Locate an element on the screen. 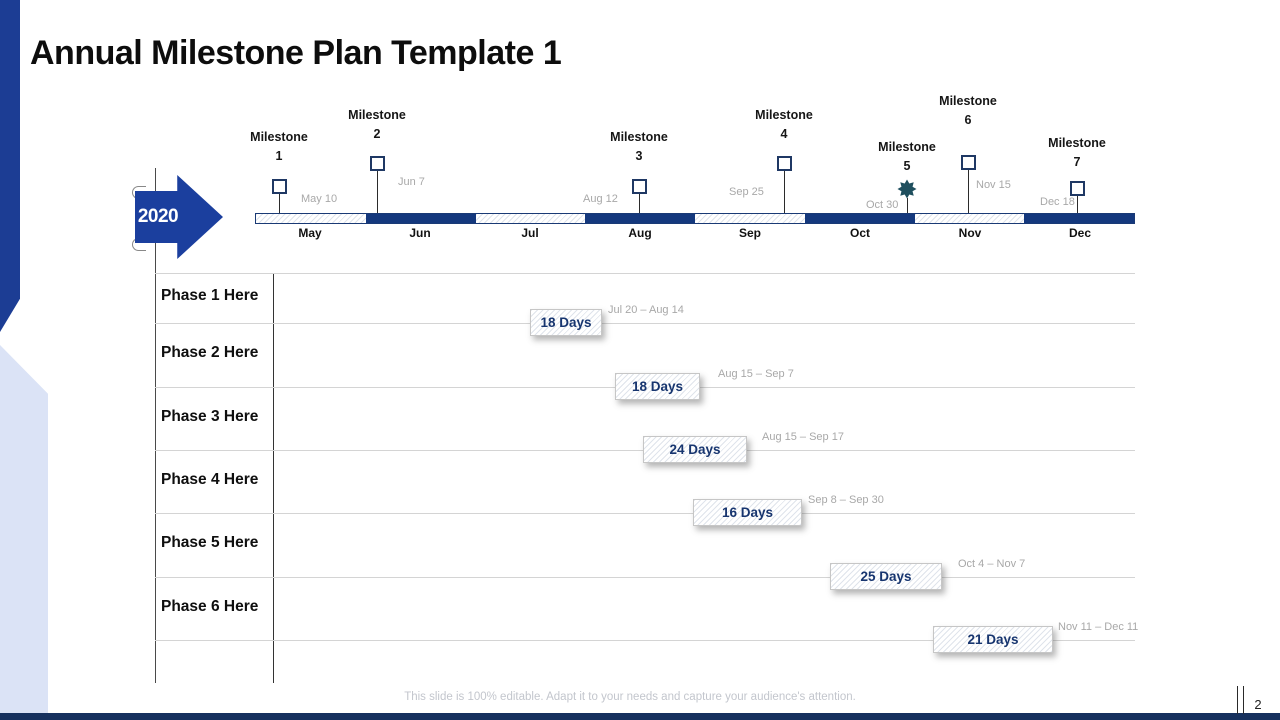  milestone-7-square-marker is located at coordinates (1077, 188).